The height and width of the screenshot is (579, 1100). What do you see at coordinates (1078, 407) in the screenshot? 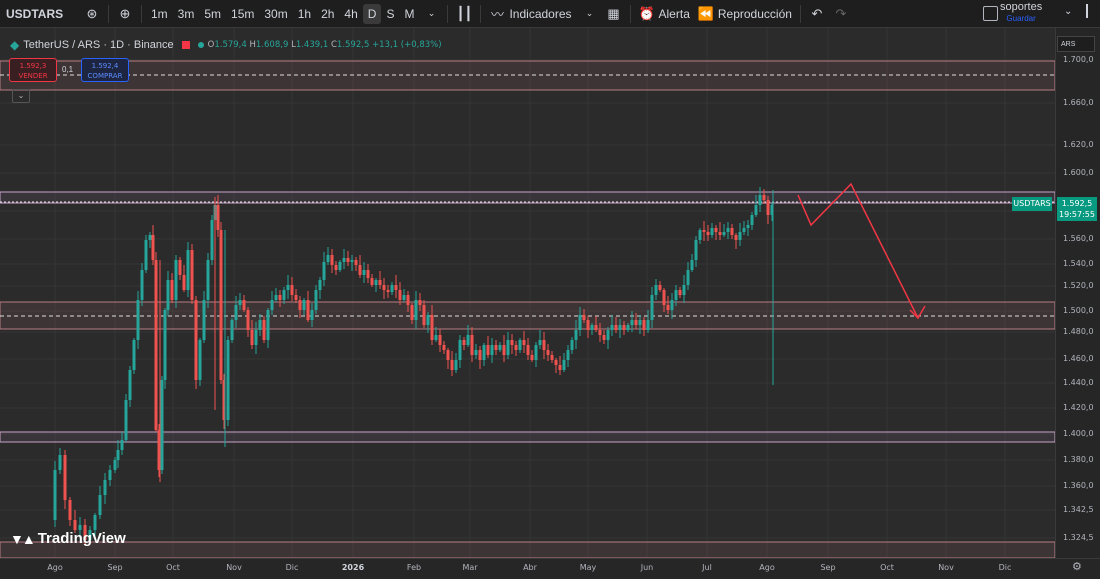
I see `price-tick-label: 1.420,0` at bounding box center [1078, 407].